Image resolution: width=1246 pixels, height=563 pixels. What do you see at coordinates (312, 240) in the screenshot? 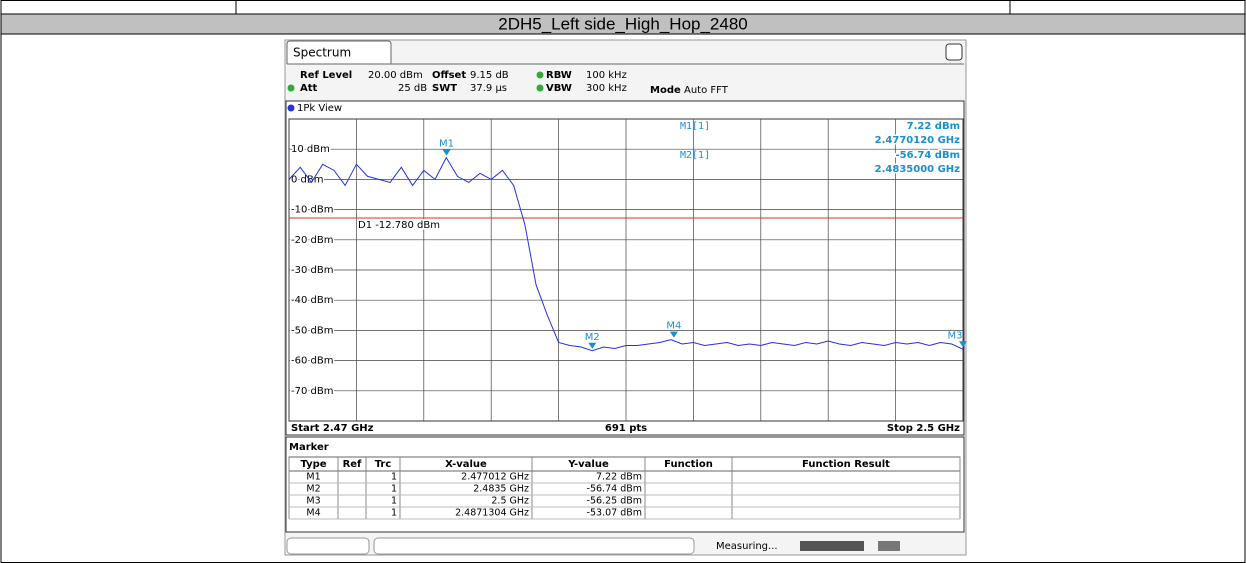
I see `y-tick-label: -20 dBm` at bounding box center [312, 240].